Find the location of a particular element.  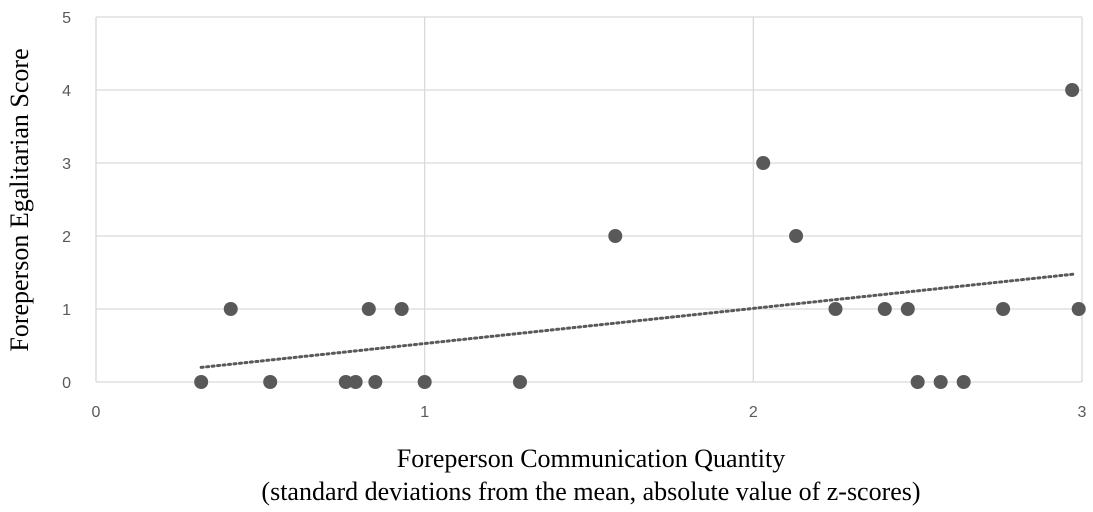

y-tick-label: 5 is located at coordinates (66, 18).